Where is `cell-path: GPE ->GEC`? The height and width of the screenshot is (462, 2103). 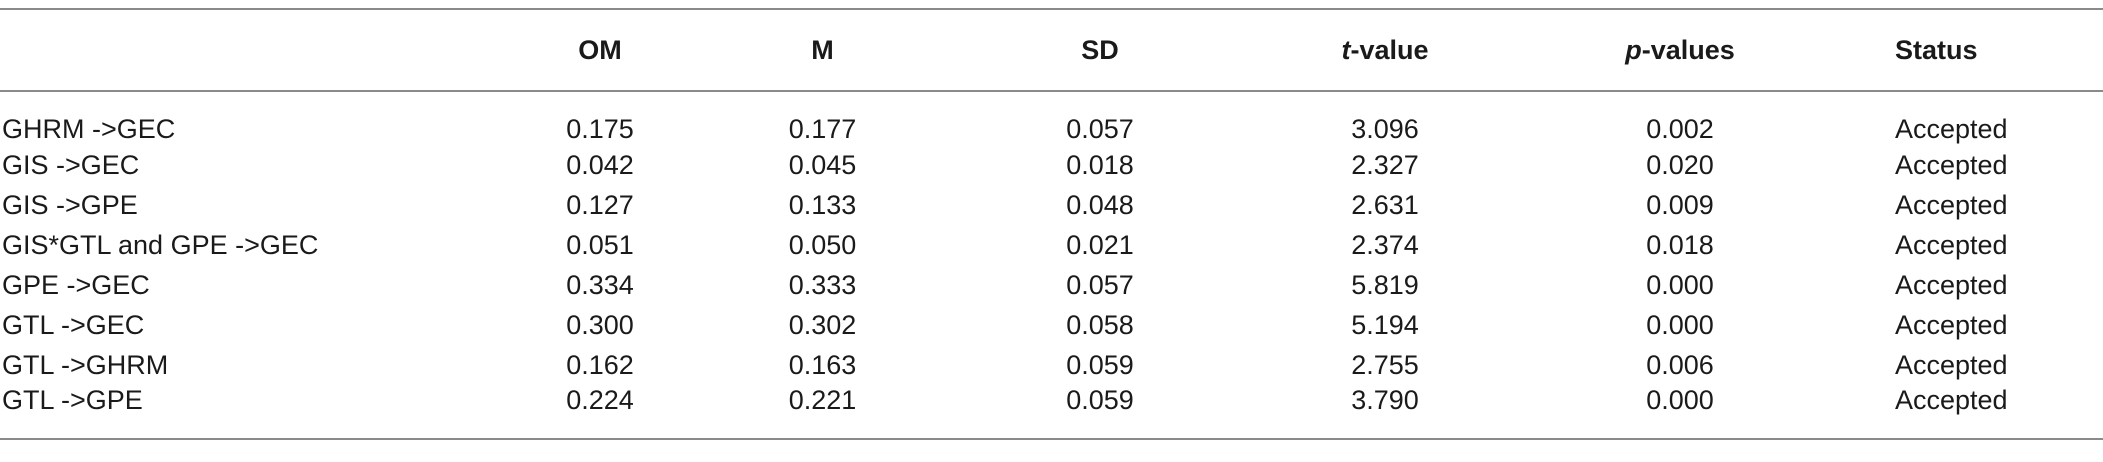
cell-path: GPE ->GEC is located at coordinates (76, 284).